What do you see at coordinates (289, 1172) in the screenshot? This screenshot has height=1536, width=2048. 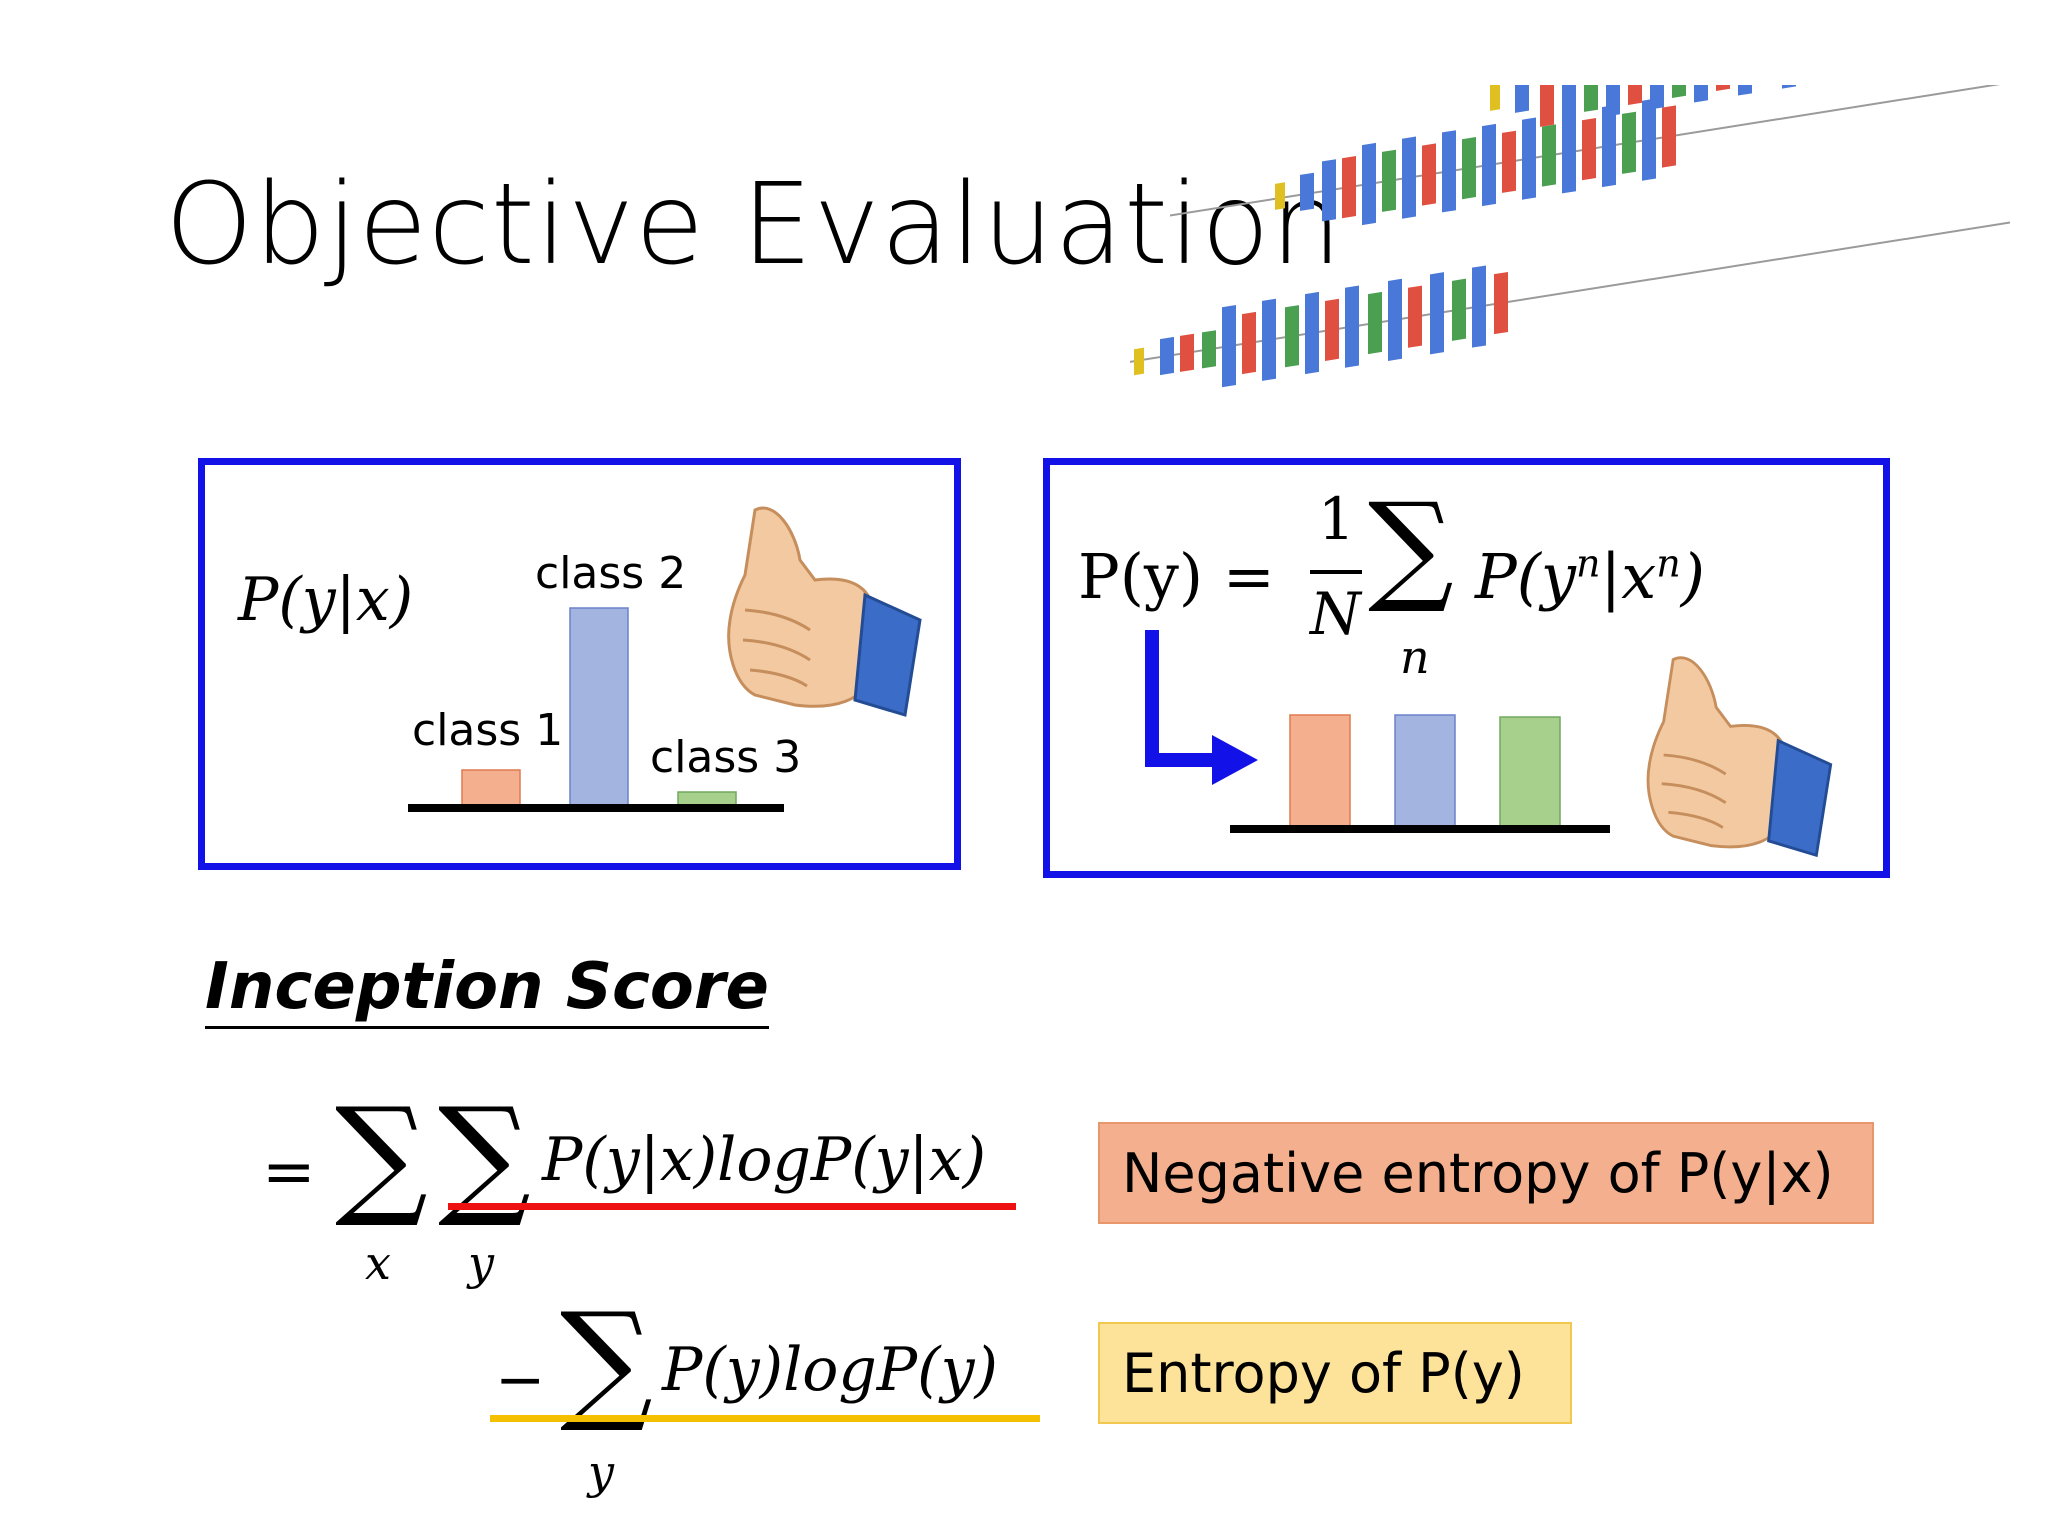 I see `equals-sign: =` at bounding box center [289, 1172].